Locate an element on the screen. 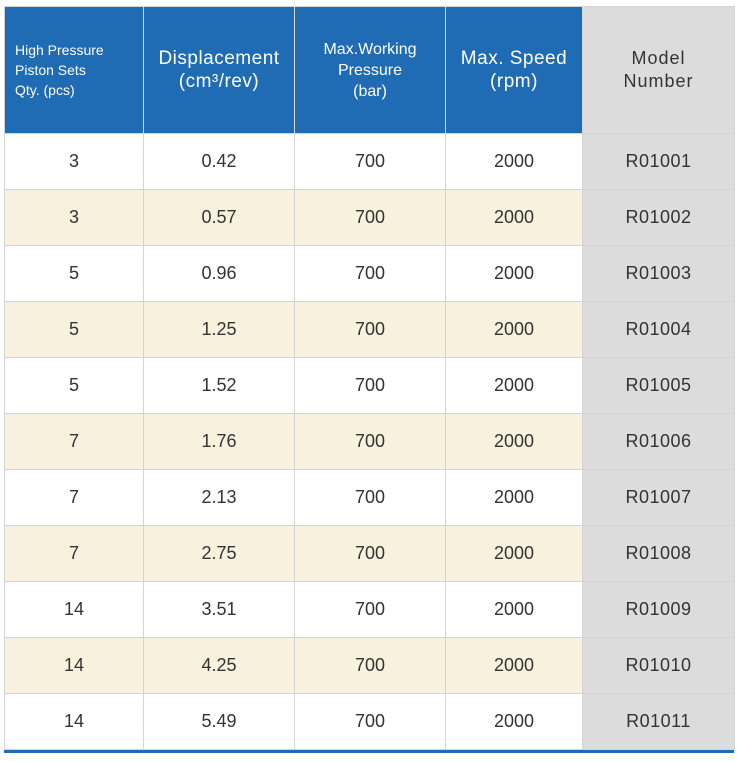  cell-displacement: 4.25 is located at coordinates (219, 665).